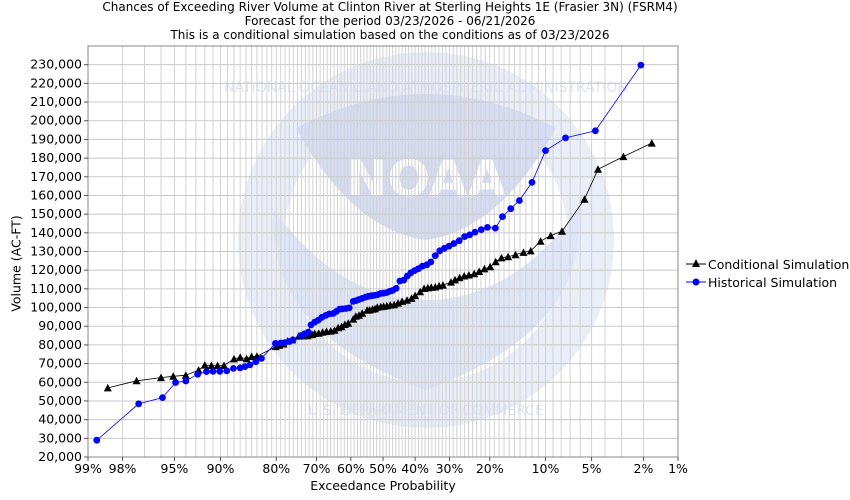 This screenshot has width=850, height=500. I want to click on y-tick-label: 80,000, so click(60, 344).